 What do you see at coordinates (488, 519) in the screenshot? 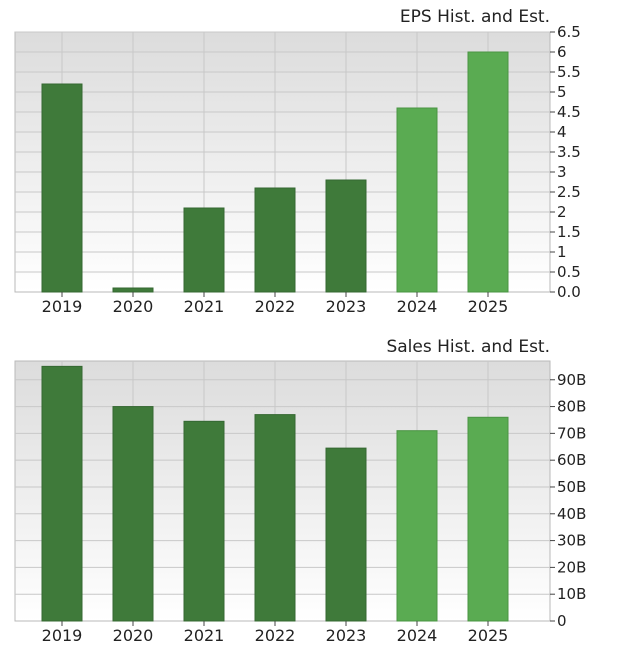
I see `sales-bar-2025-estimate` at bounding box center [488, 519].